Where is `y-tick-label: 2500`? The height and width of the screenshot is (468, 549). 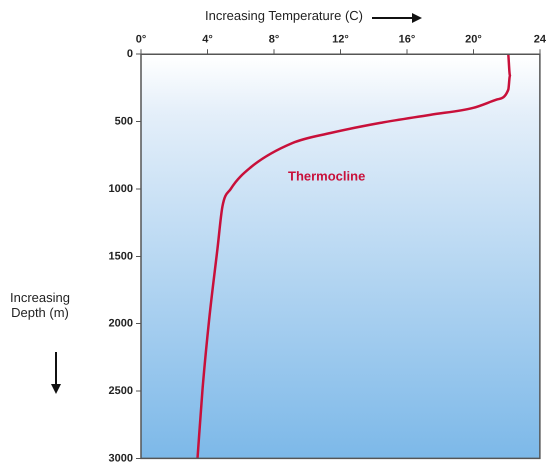
y-tick-label: 2500 is located at coordinates (120, 391).